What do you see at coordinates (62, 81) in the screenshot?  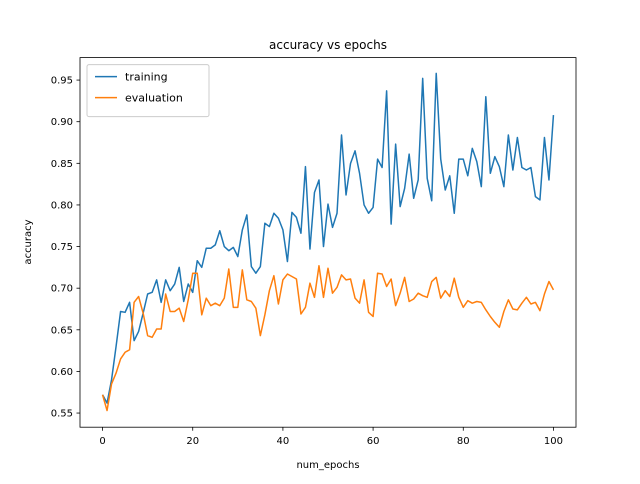 I see `y-tick-label: 0.95` at bounding box center [62, 81].